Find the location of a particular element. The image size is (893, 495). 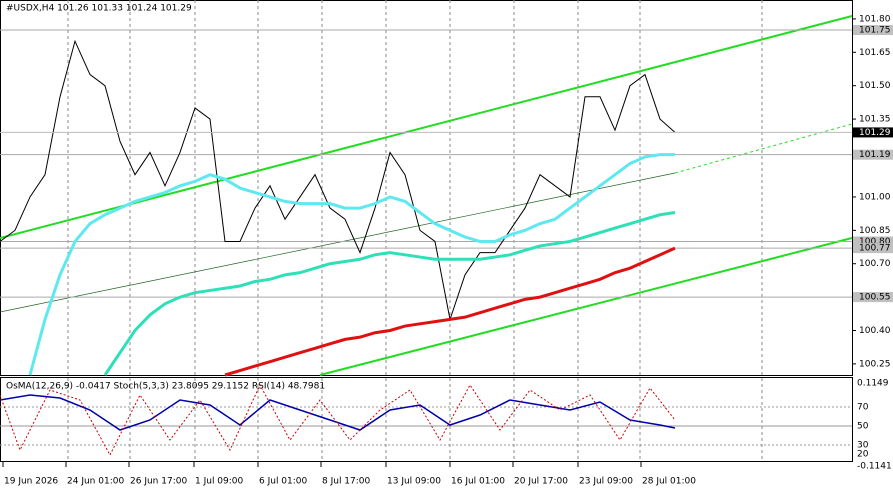

osc-label: -0.1141 is located at coordinates (874, 467).